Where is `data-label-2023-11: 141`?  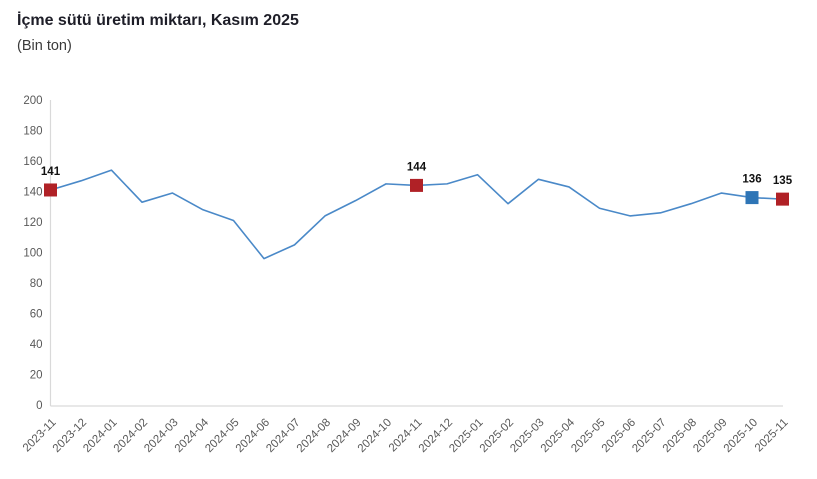 data-label-2023-11: 141 is located at coordinates (51, 172).